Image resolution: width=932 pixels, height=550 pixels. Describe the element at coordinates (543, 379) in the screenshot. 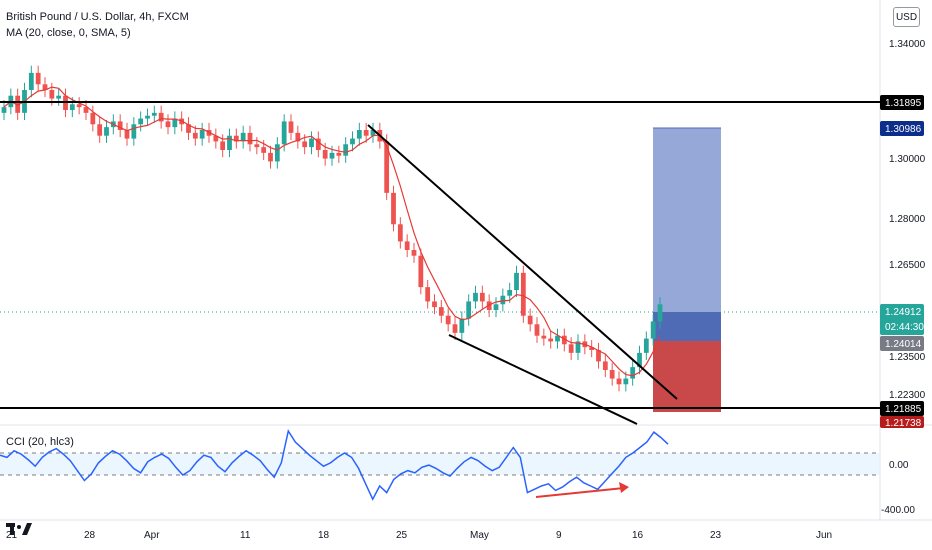

I see `wedge-lower-trendline` at that location.